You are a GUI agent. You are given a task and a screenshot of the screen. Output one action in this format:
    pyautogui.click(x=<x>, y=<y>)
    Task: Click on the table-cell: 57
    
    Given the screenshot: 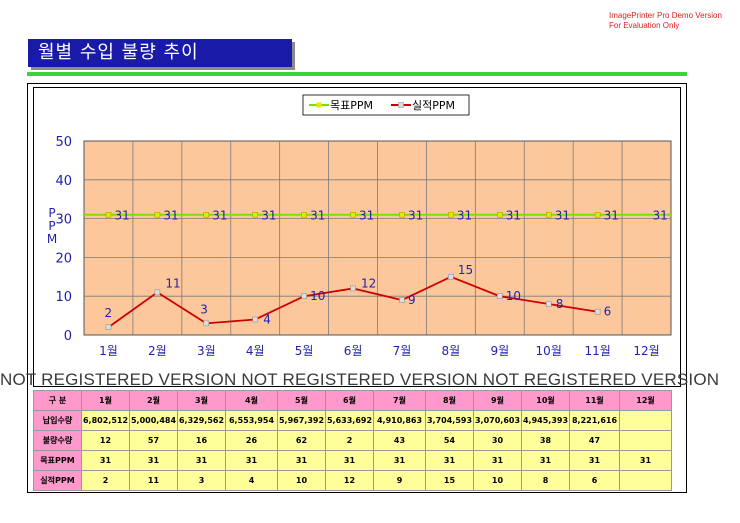 What is the action you would take?
    pyautogui.click(x=153, y=440)
    